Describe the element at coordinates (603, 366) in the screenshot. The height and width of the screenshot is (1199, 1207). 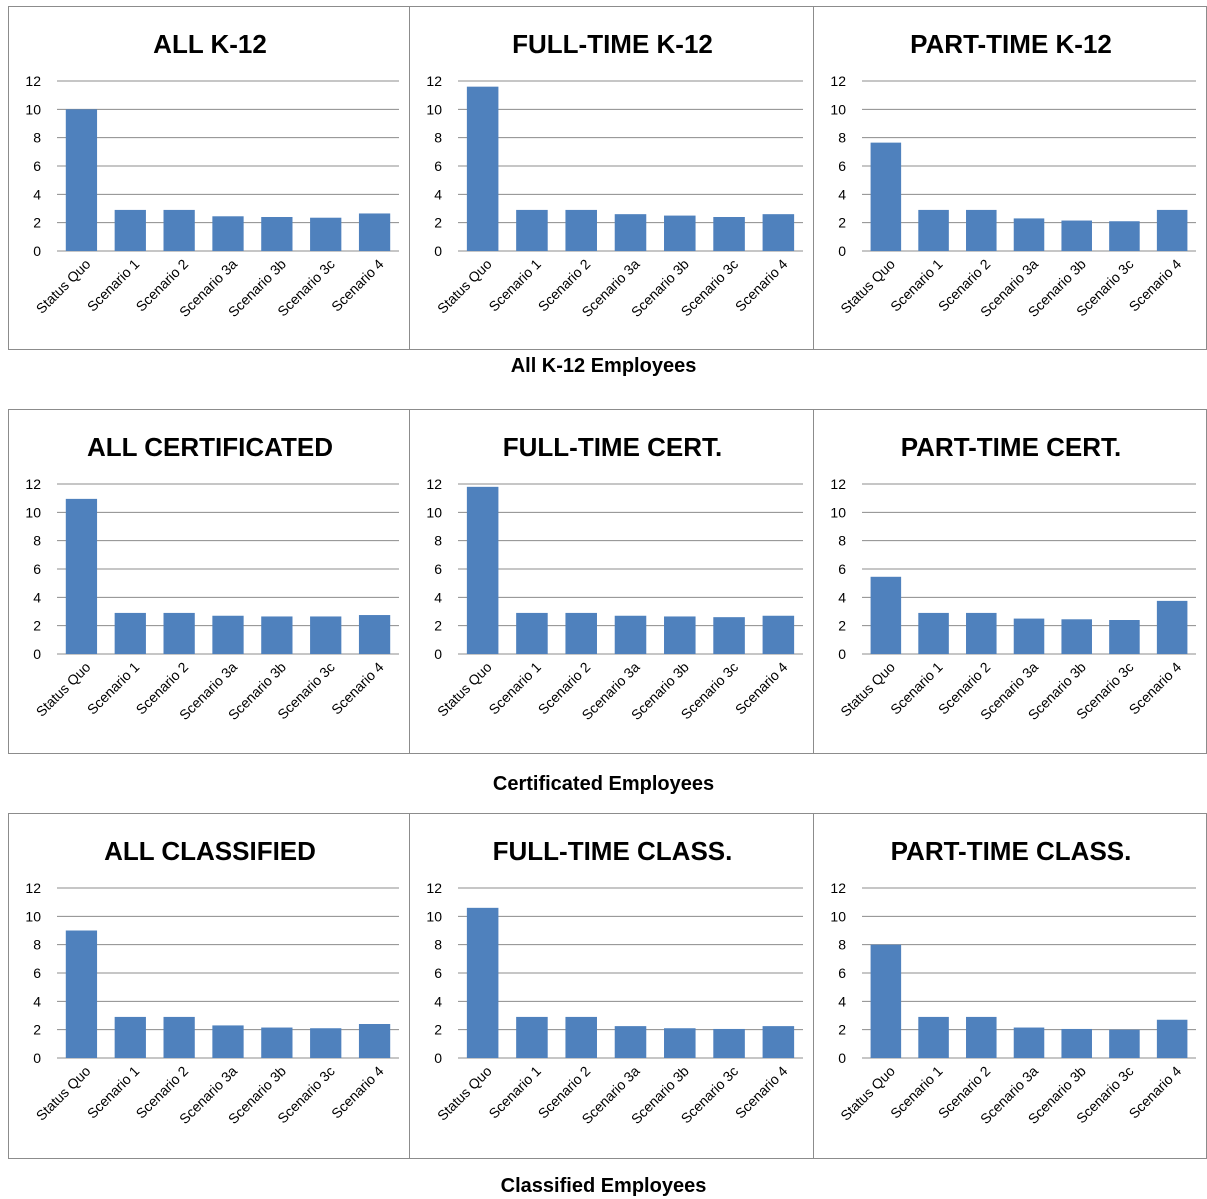
I see `group-caption: All K-12 Employees` at that location.